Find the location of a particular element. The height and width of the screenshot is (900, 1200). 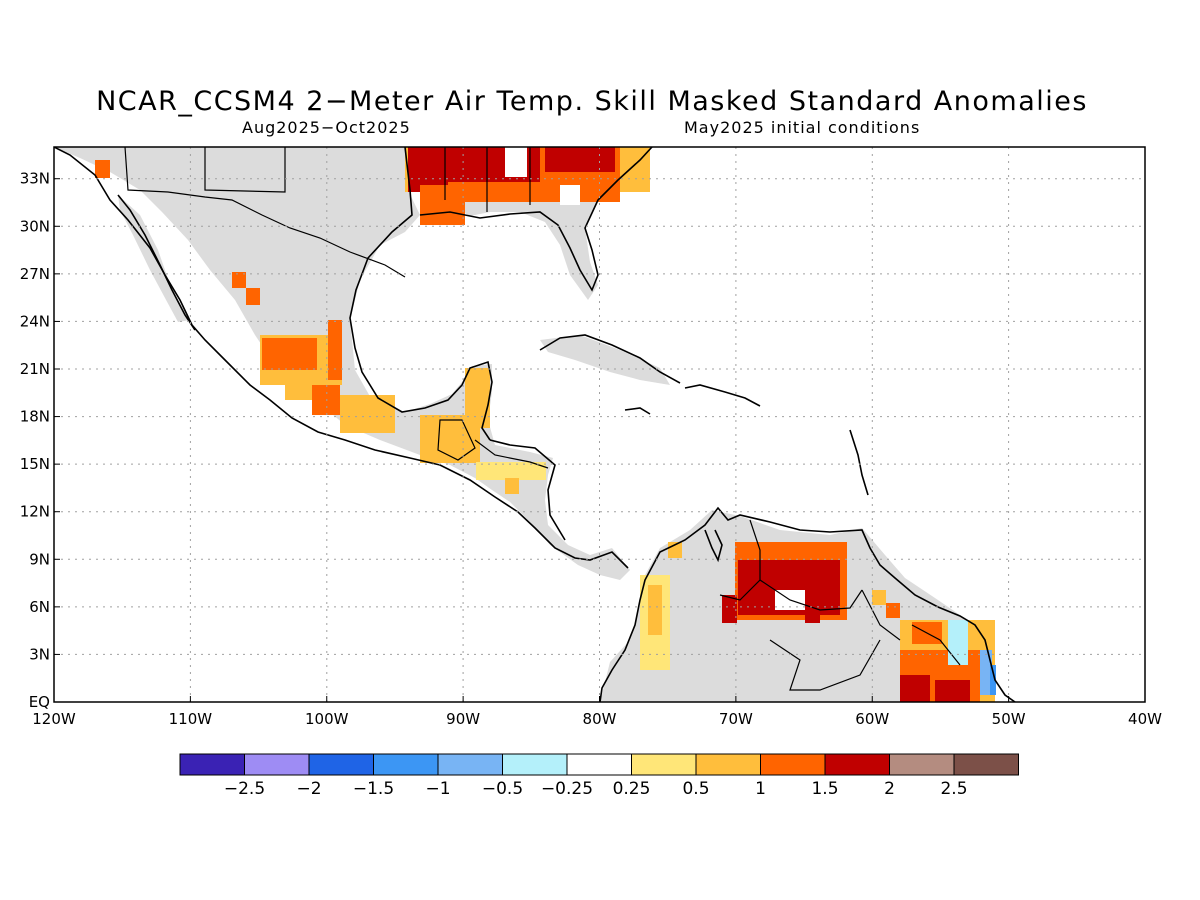

lat-tick-label: 24N is located at coordinates (35, 321).